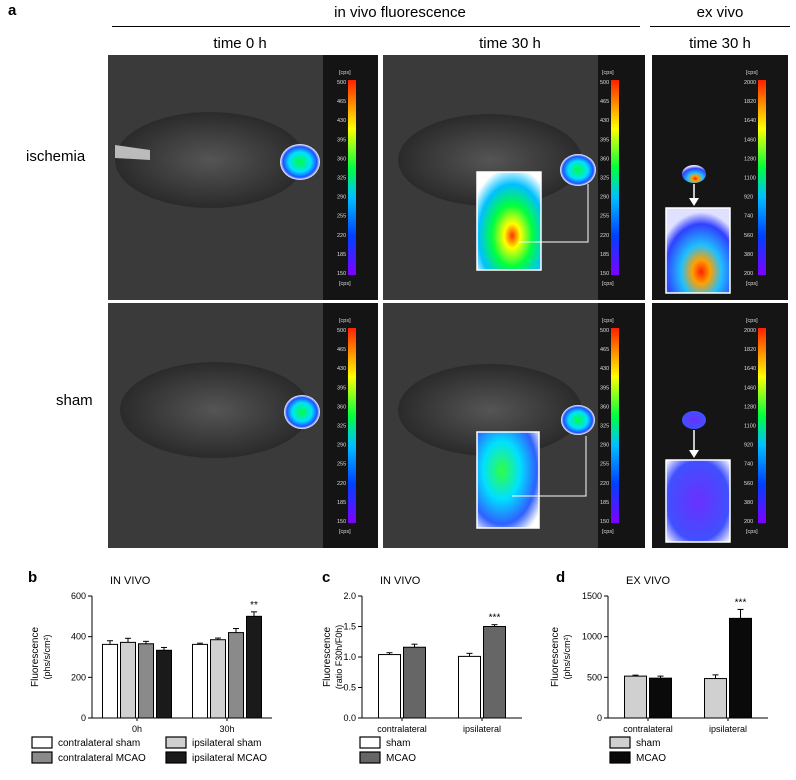  Describe the element at coordinates (720, 26) in the screenshot. I see `exvivo-bracket-line` at that location.